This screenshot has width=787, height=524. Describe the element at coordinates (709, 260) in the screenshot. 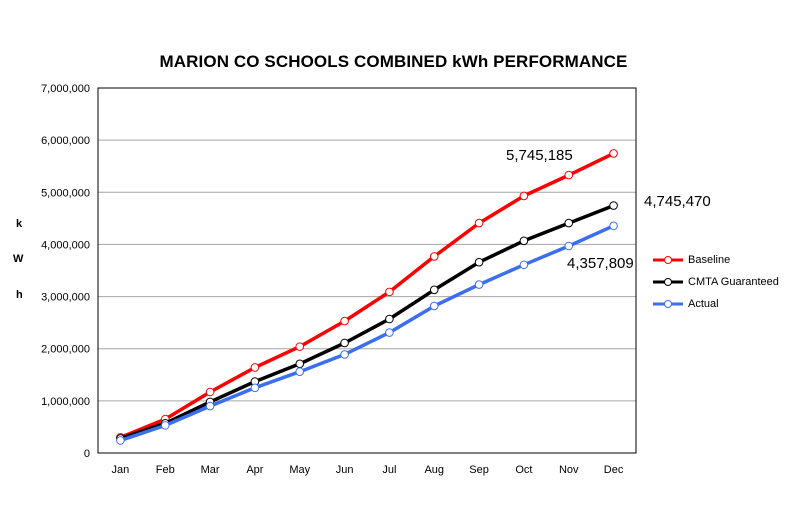

I see `legend-label-baseline: Baseline` at that location.